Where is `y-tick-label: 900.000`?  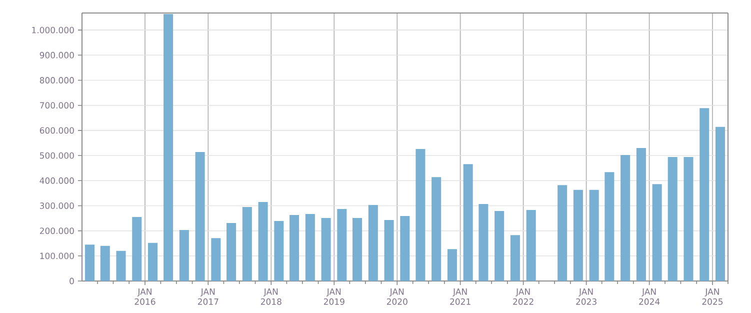 y-tick-label: 900.000 is located at coordinates (57, 55).